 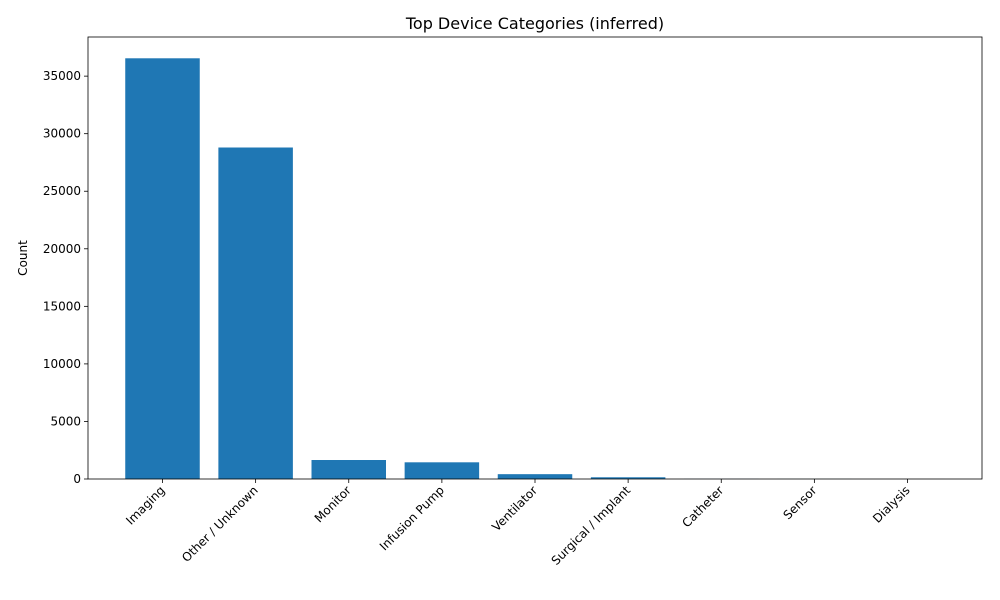 I want to click on x-tick-label-2: Monitor, so click(x=333, y=504).